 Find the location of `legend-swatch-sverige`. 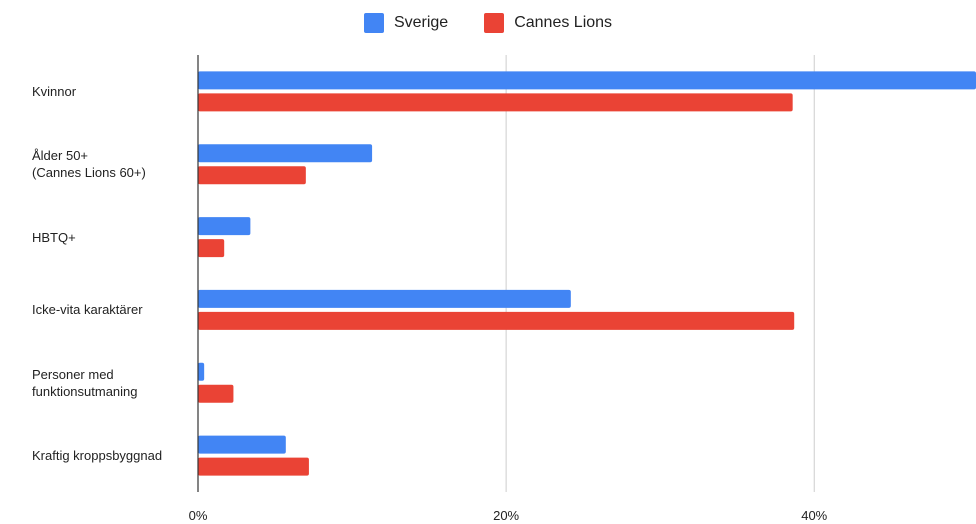

legend-swatch-sverige is located at coordinates (373, 23).